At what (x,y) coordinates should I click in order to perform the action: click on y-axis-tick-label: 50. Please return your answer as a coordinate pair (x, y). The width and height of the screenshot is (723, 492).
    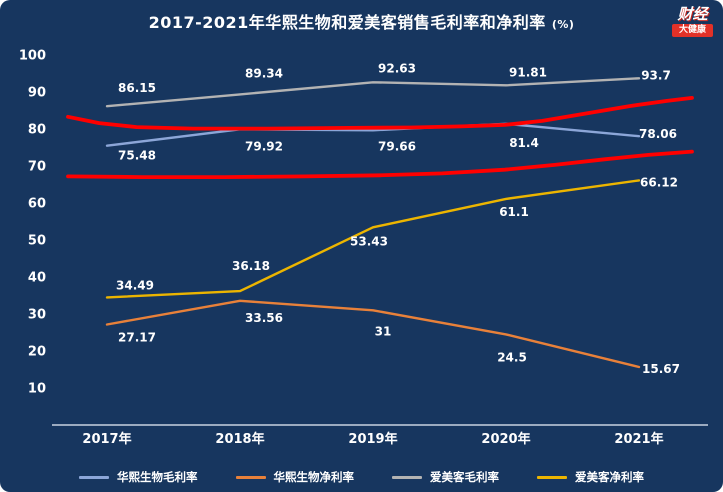
    Looking at the image, I should click on (37, 241).